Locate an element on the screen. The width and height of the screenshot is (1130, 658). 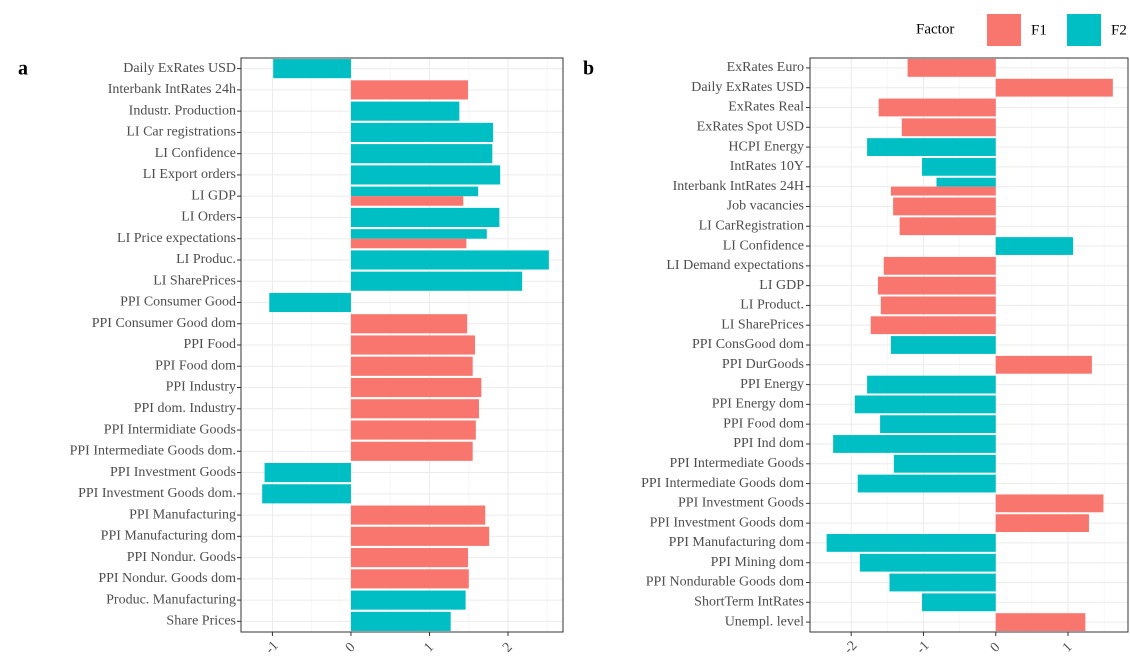
y-tick-label: HCPI Energy is located at coordinates (766, 146).